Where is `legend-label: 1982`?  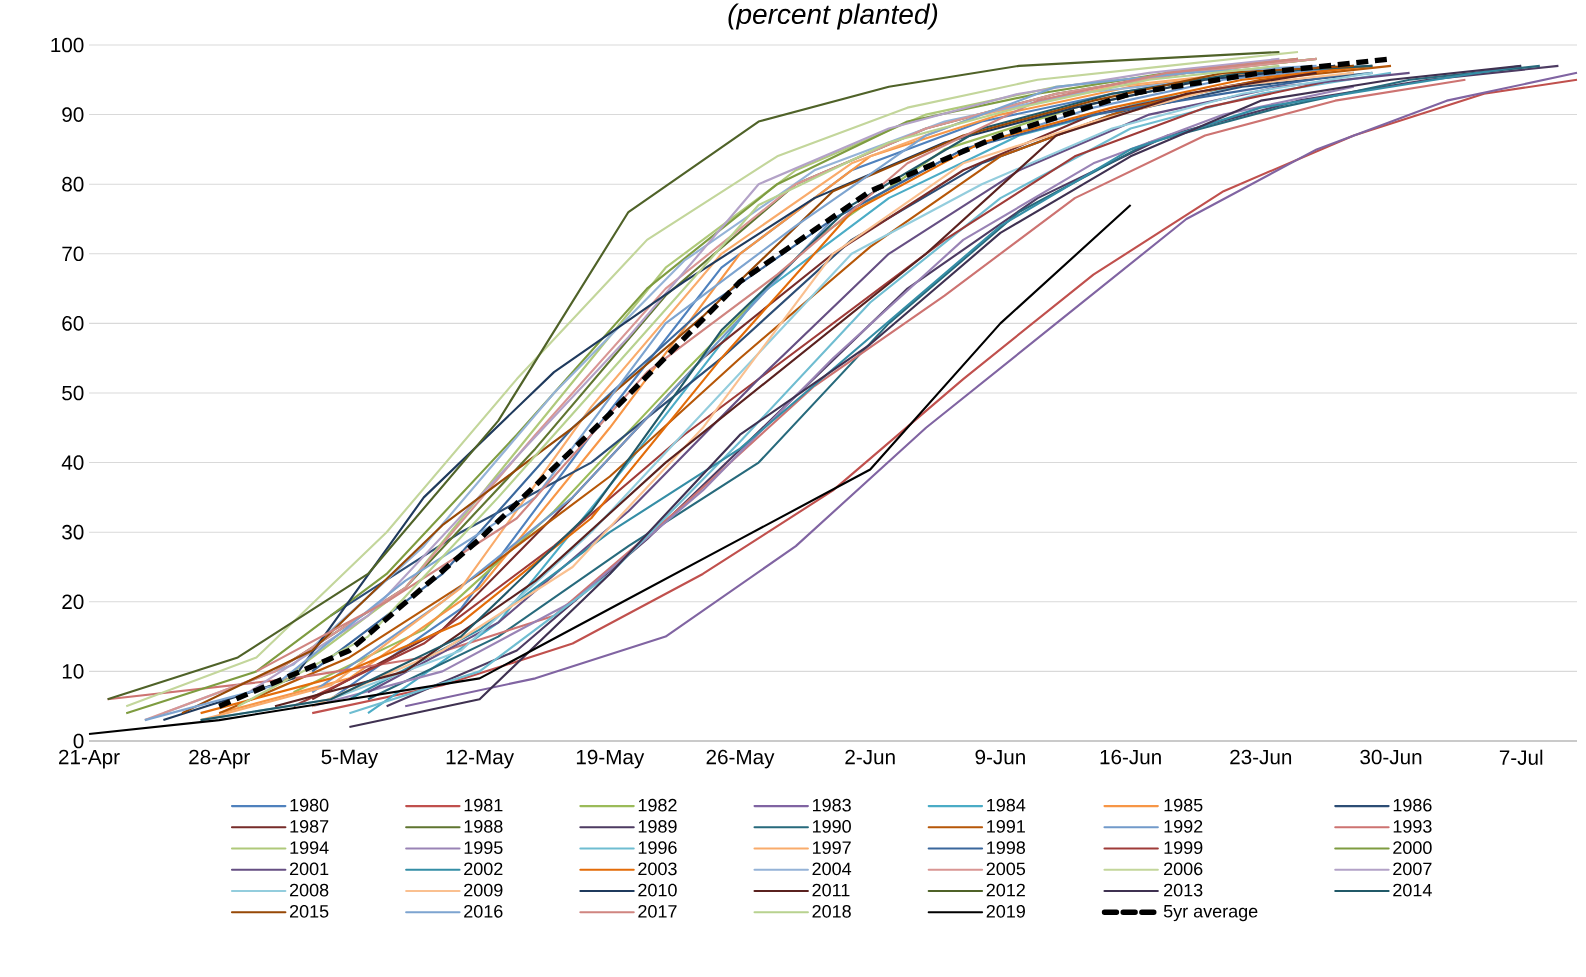
legend-label: 1982 is located at coordinates (657, 805).